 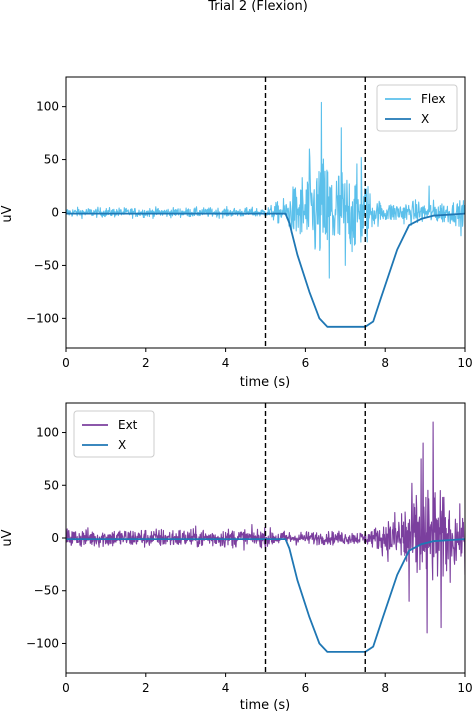 What do you see at coordinates (385, 688) in the screenshot?
I see `bottom-plot-xtick-label: 8` at bounding box center [385, 688].